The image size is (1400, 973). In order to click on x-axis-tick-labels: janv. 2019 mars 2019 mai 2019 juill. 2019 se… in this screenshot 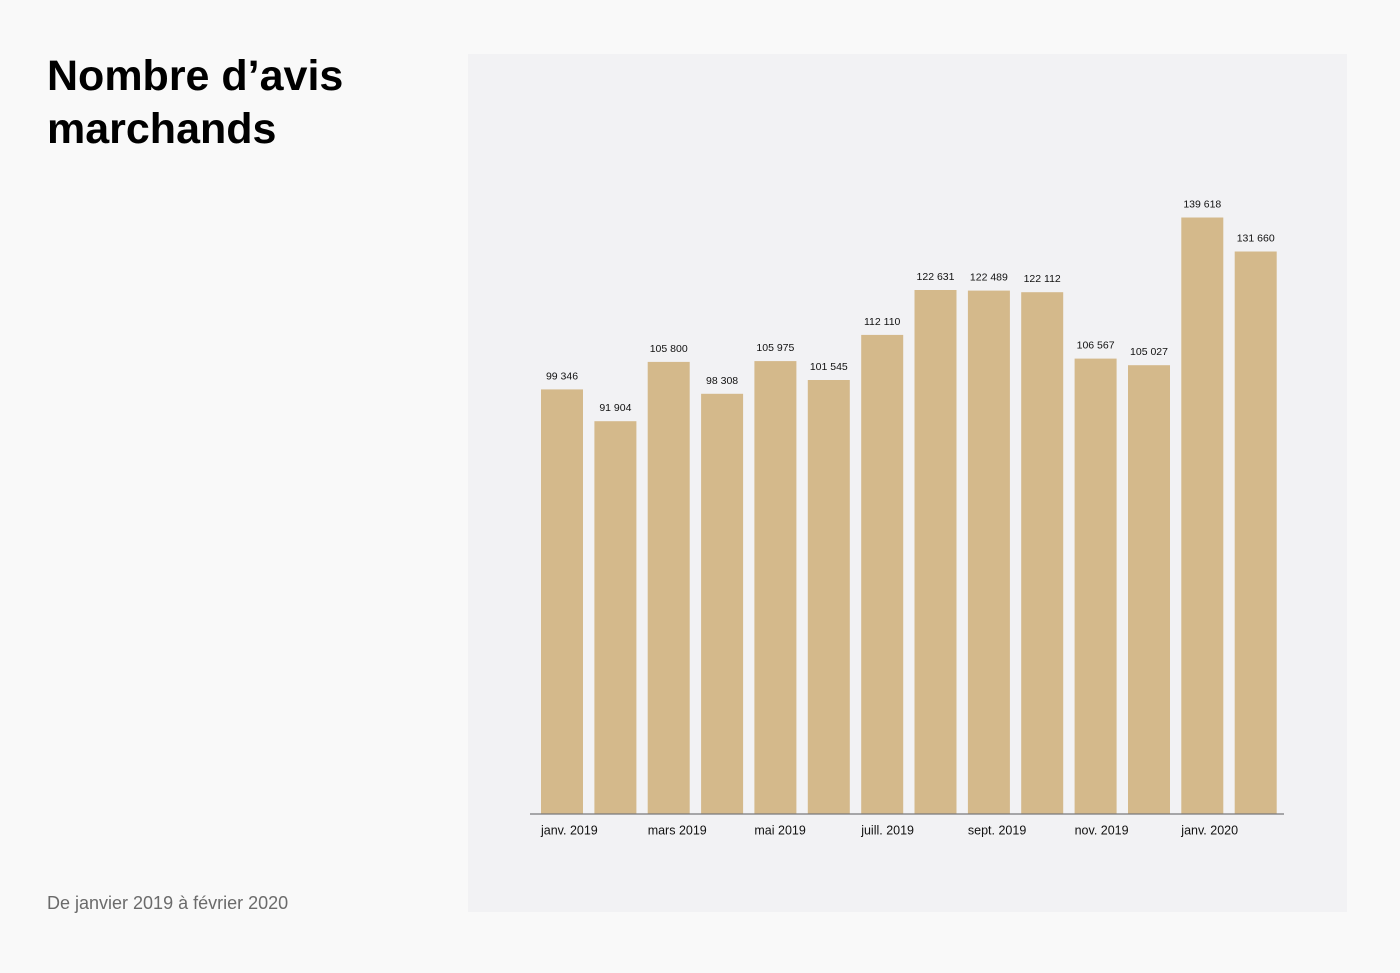, I will do `click(889, 831)`.